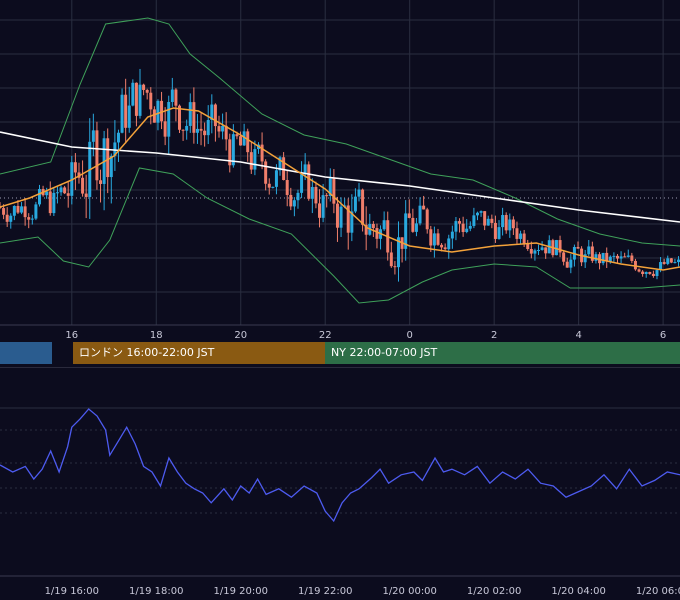 Image resolution: width=680 pixels, height=600 pixels. What do you see at coordinates (241, 591) in the screenshot?
I see `oscillator-x-tick-label: 1/19 20:00` at bounding box center [241, 591].